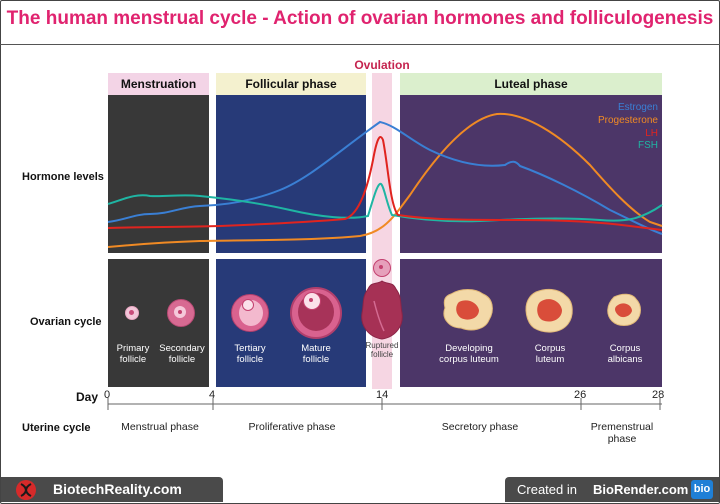  What do you see at coordinates (133, 354) in the screenshot?
I see `label-primary-follicle: Primary follicle` at bounding box center [133, 354].